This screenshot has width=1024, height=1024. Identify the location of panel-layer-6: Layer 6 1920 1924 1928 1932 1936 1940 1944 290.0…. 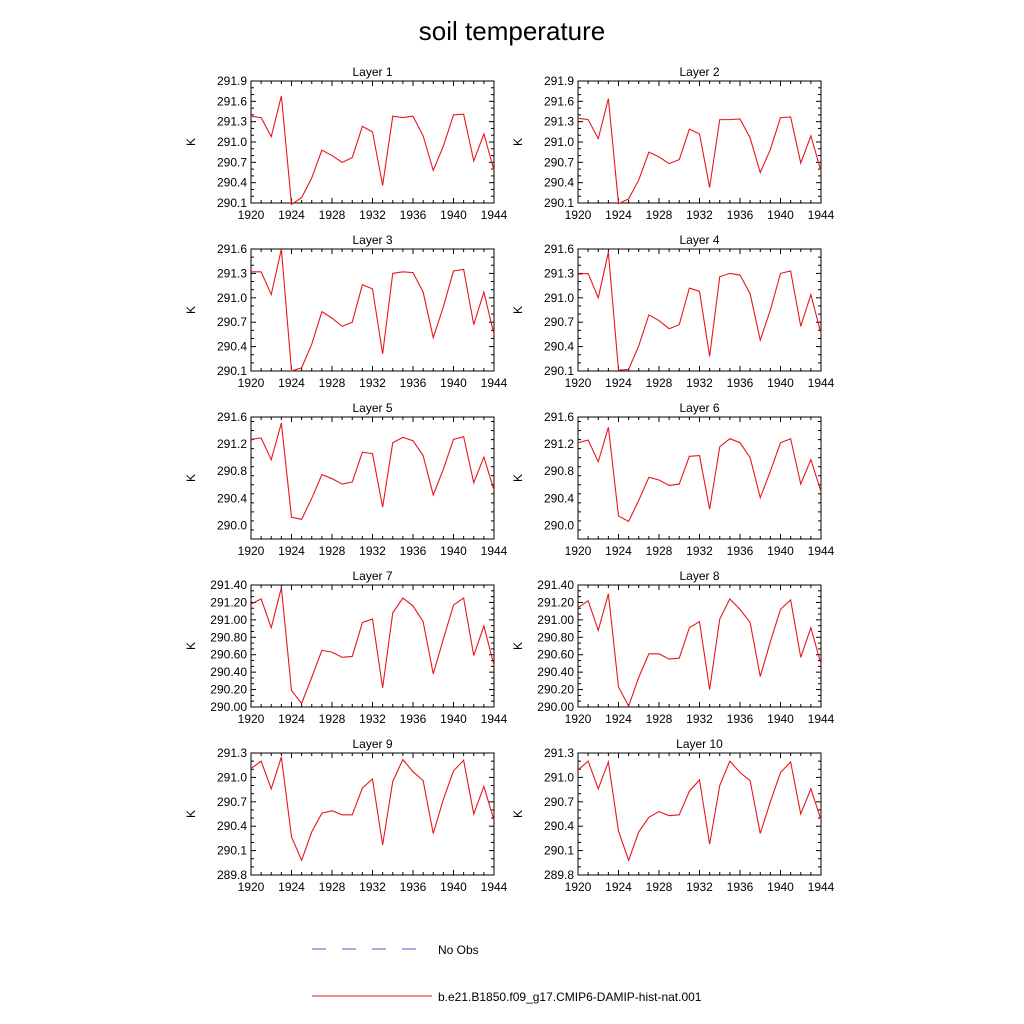
(673, 479).